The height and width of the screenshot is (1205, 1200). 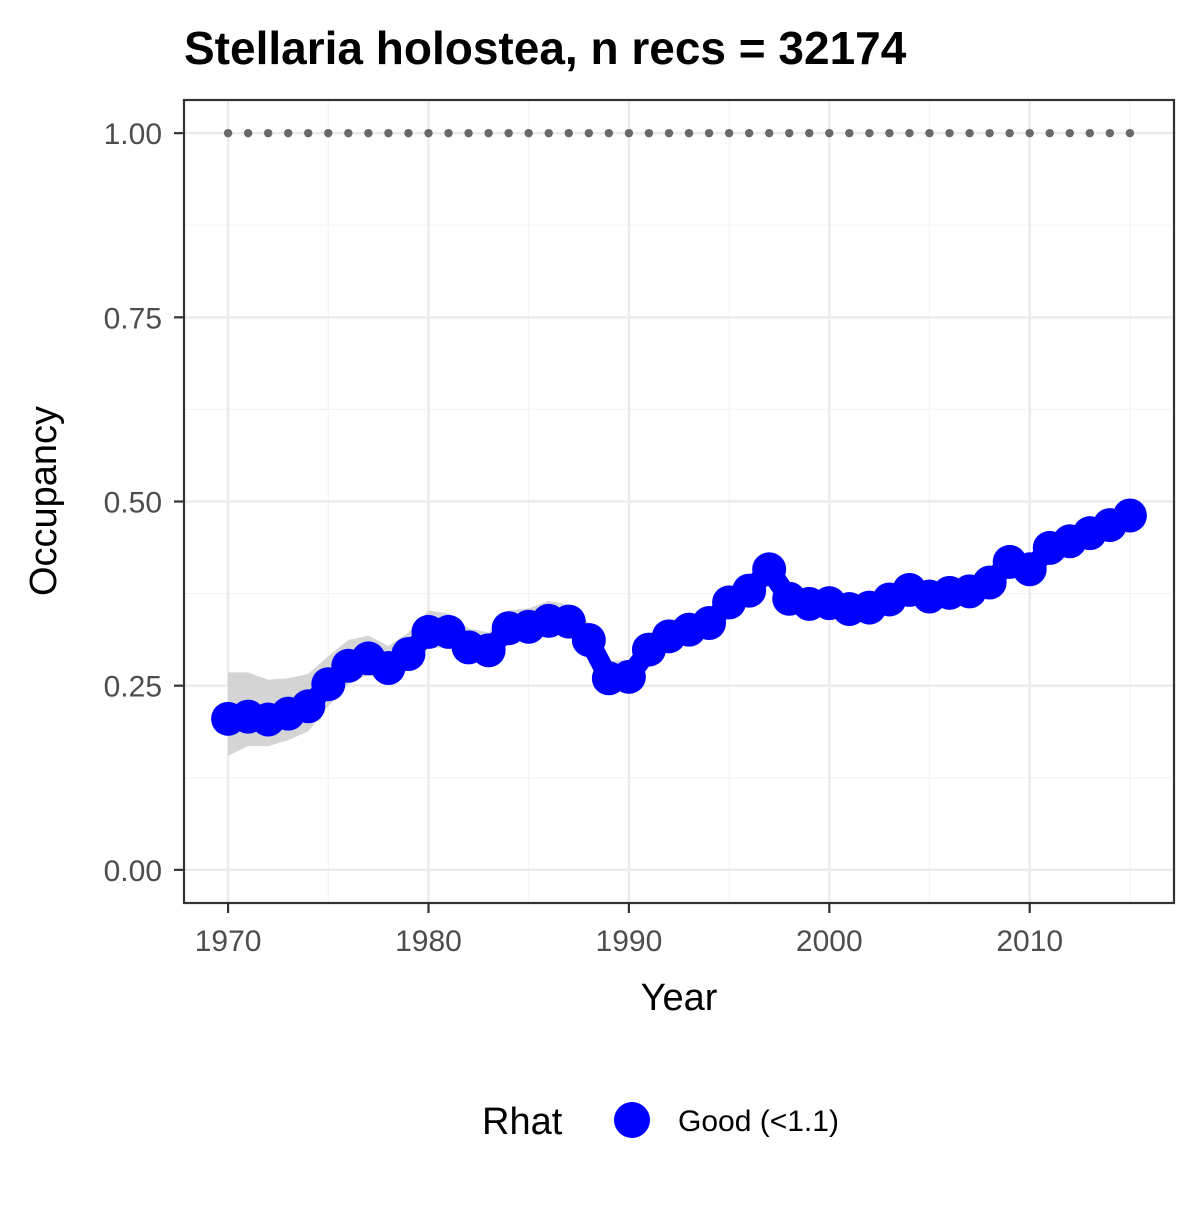 I want to click on legend-label-good: Good (<1.1), so click(x=758, y=1121).